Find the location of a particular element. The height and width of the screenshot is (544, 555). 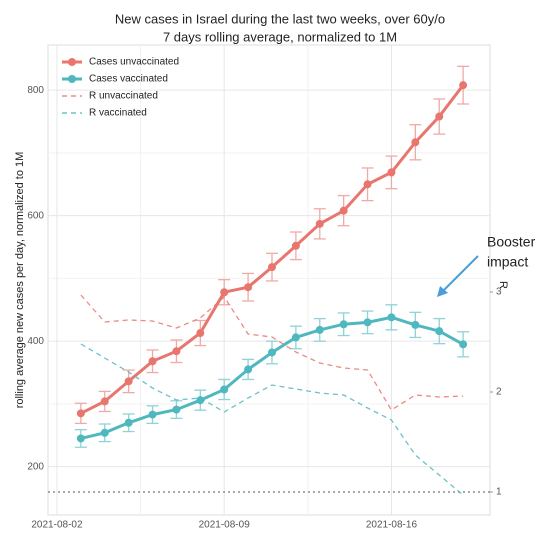

legend-label: Cases vaccinated is located at coordinates (128, 79).